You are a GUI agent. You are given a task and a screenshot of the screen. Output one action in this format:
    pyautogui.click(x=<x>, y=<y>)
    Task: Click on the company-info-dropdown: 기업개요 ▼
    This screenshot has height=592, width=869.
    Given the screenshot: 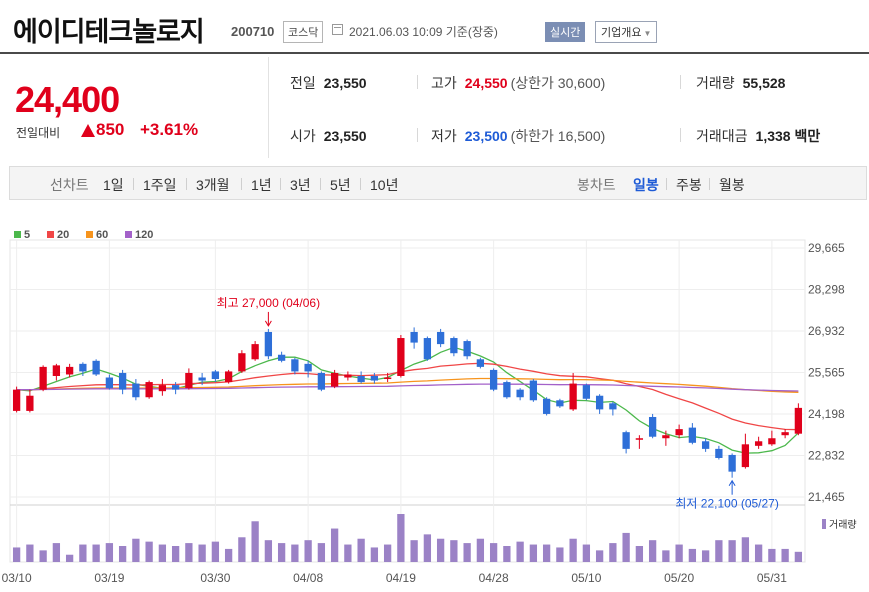 What is the action you would take?
    pyautogui.click(x=626, y=32)
    